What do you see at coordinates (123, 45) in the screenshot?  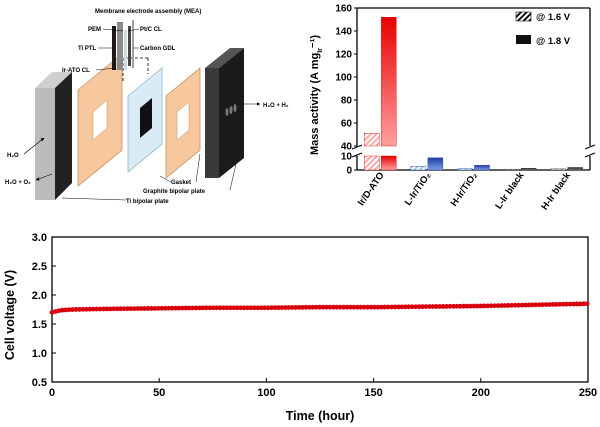 I see `mea-inset` at bounding box center [123, 45].